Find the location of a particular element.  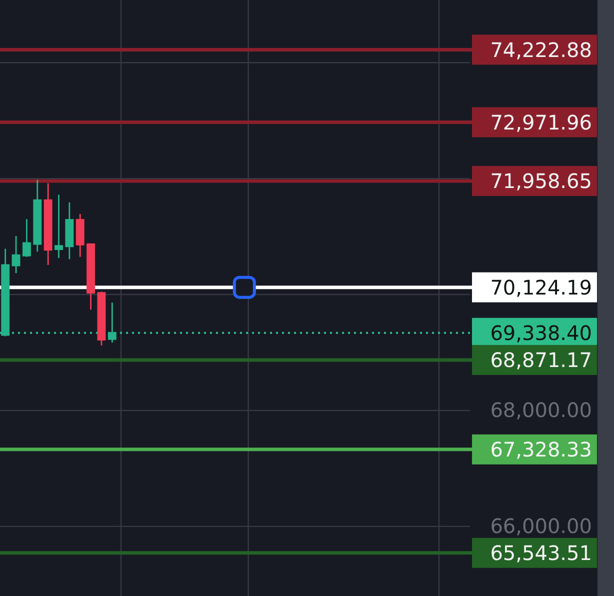

ref-line-label: 65,543.51 is located at coordinates (541, 553).